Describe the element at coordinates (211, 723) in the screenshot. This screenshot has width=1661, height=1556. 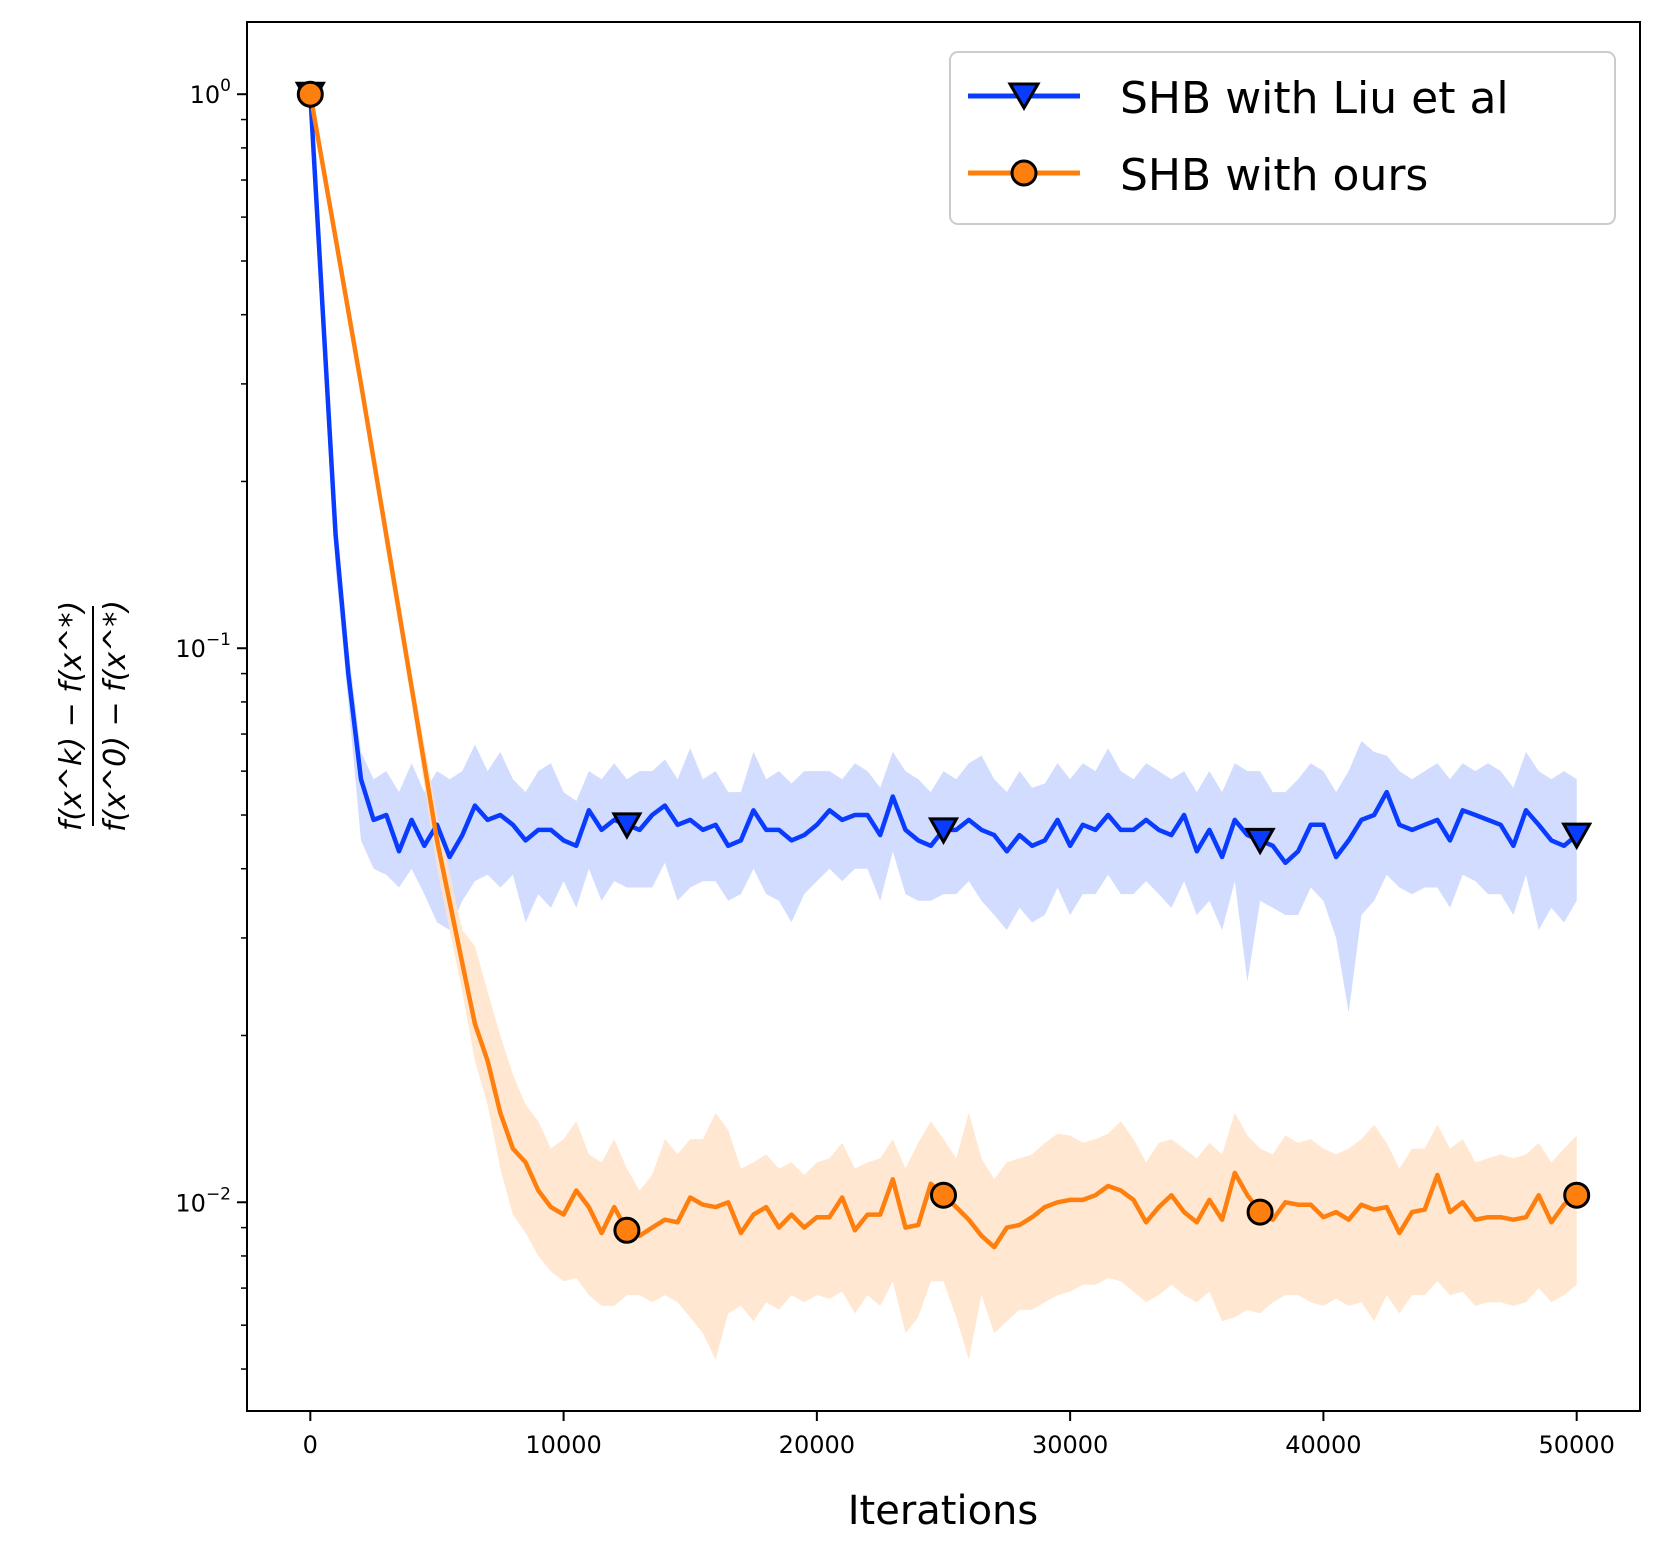
I see `y-axis-ticks: 10⁰ 10⁻¹ 10⁻²` at that location.